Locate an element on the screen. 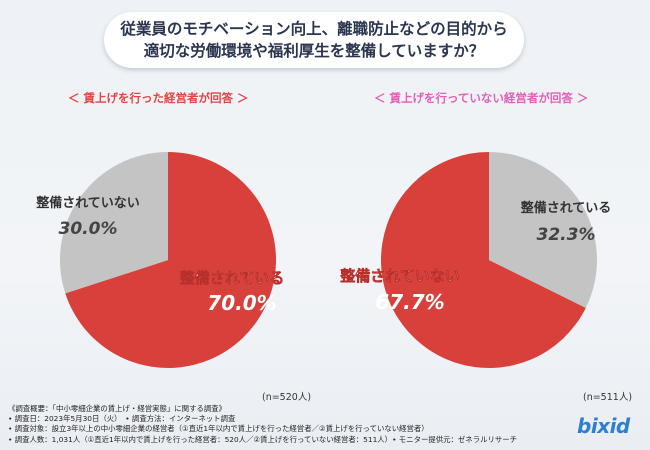 This screenshot has width=650, height=450. pie2-value-label-1: 67.7% is located at coordinates (409, 302).